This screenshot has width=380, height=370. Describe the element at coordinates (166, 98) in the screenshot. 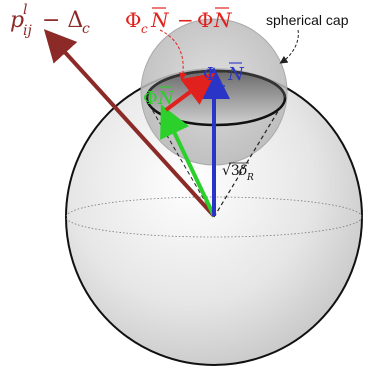

I see `phin-n: N` at that location.